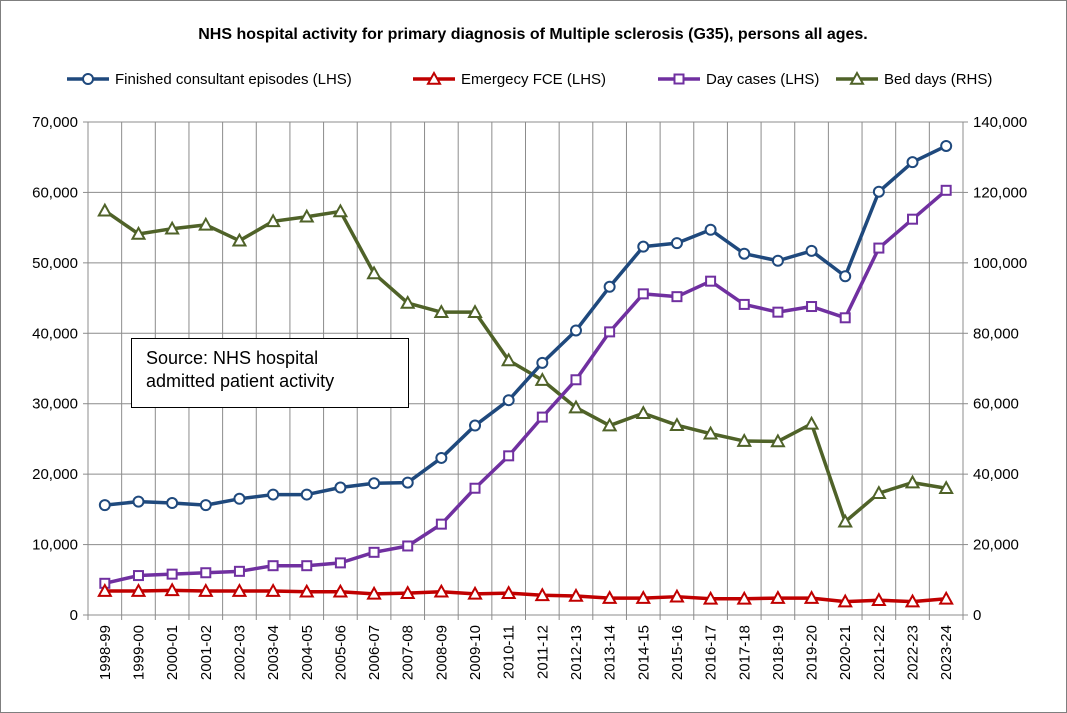 The width and height of the screenshot is (1067, 713). What do you see at coordinates (879, 652) in the screenshot?
I see `x-tick-label: 2021-22` at bounding box center [879, 652].